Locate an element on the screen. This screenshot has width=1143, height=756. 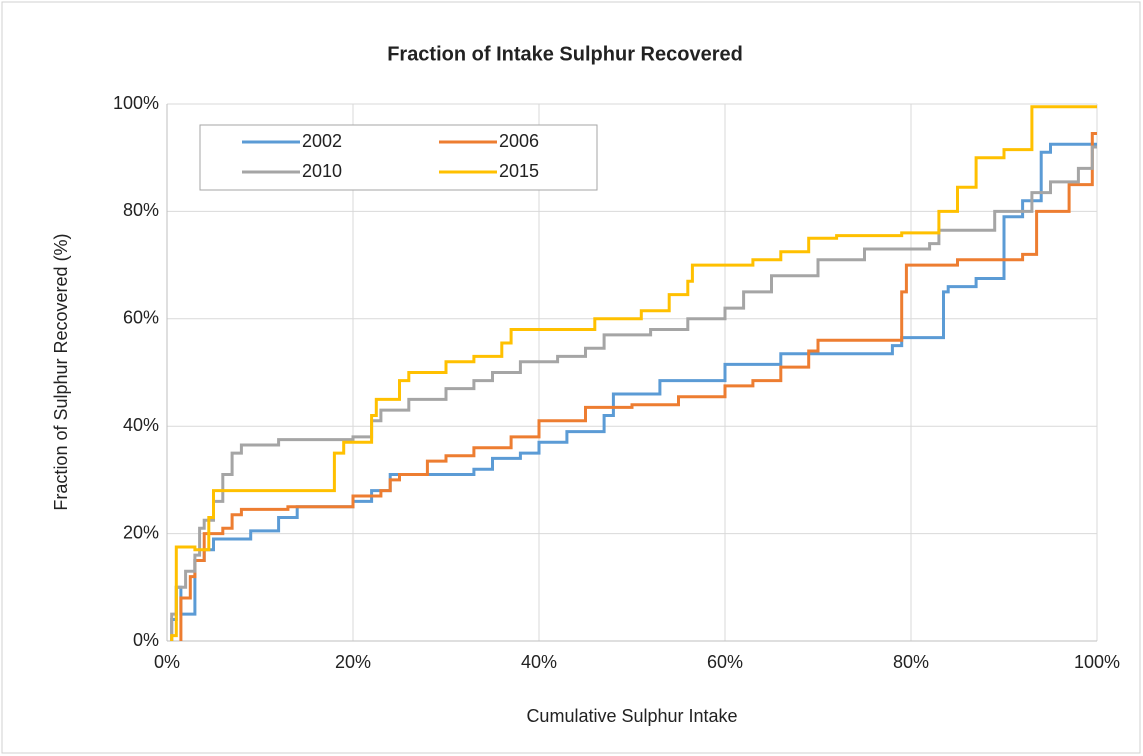
legend-label: 2015 is located at coordinates (519, 171).